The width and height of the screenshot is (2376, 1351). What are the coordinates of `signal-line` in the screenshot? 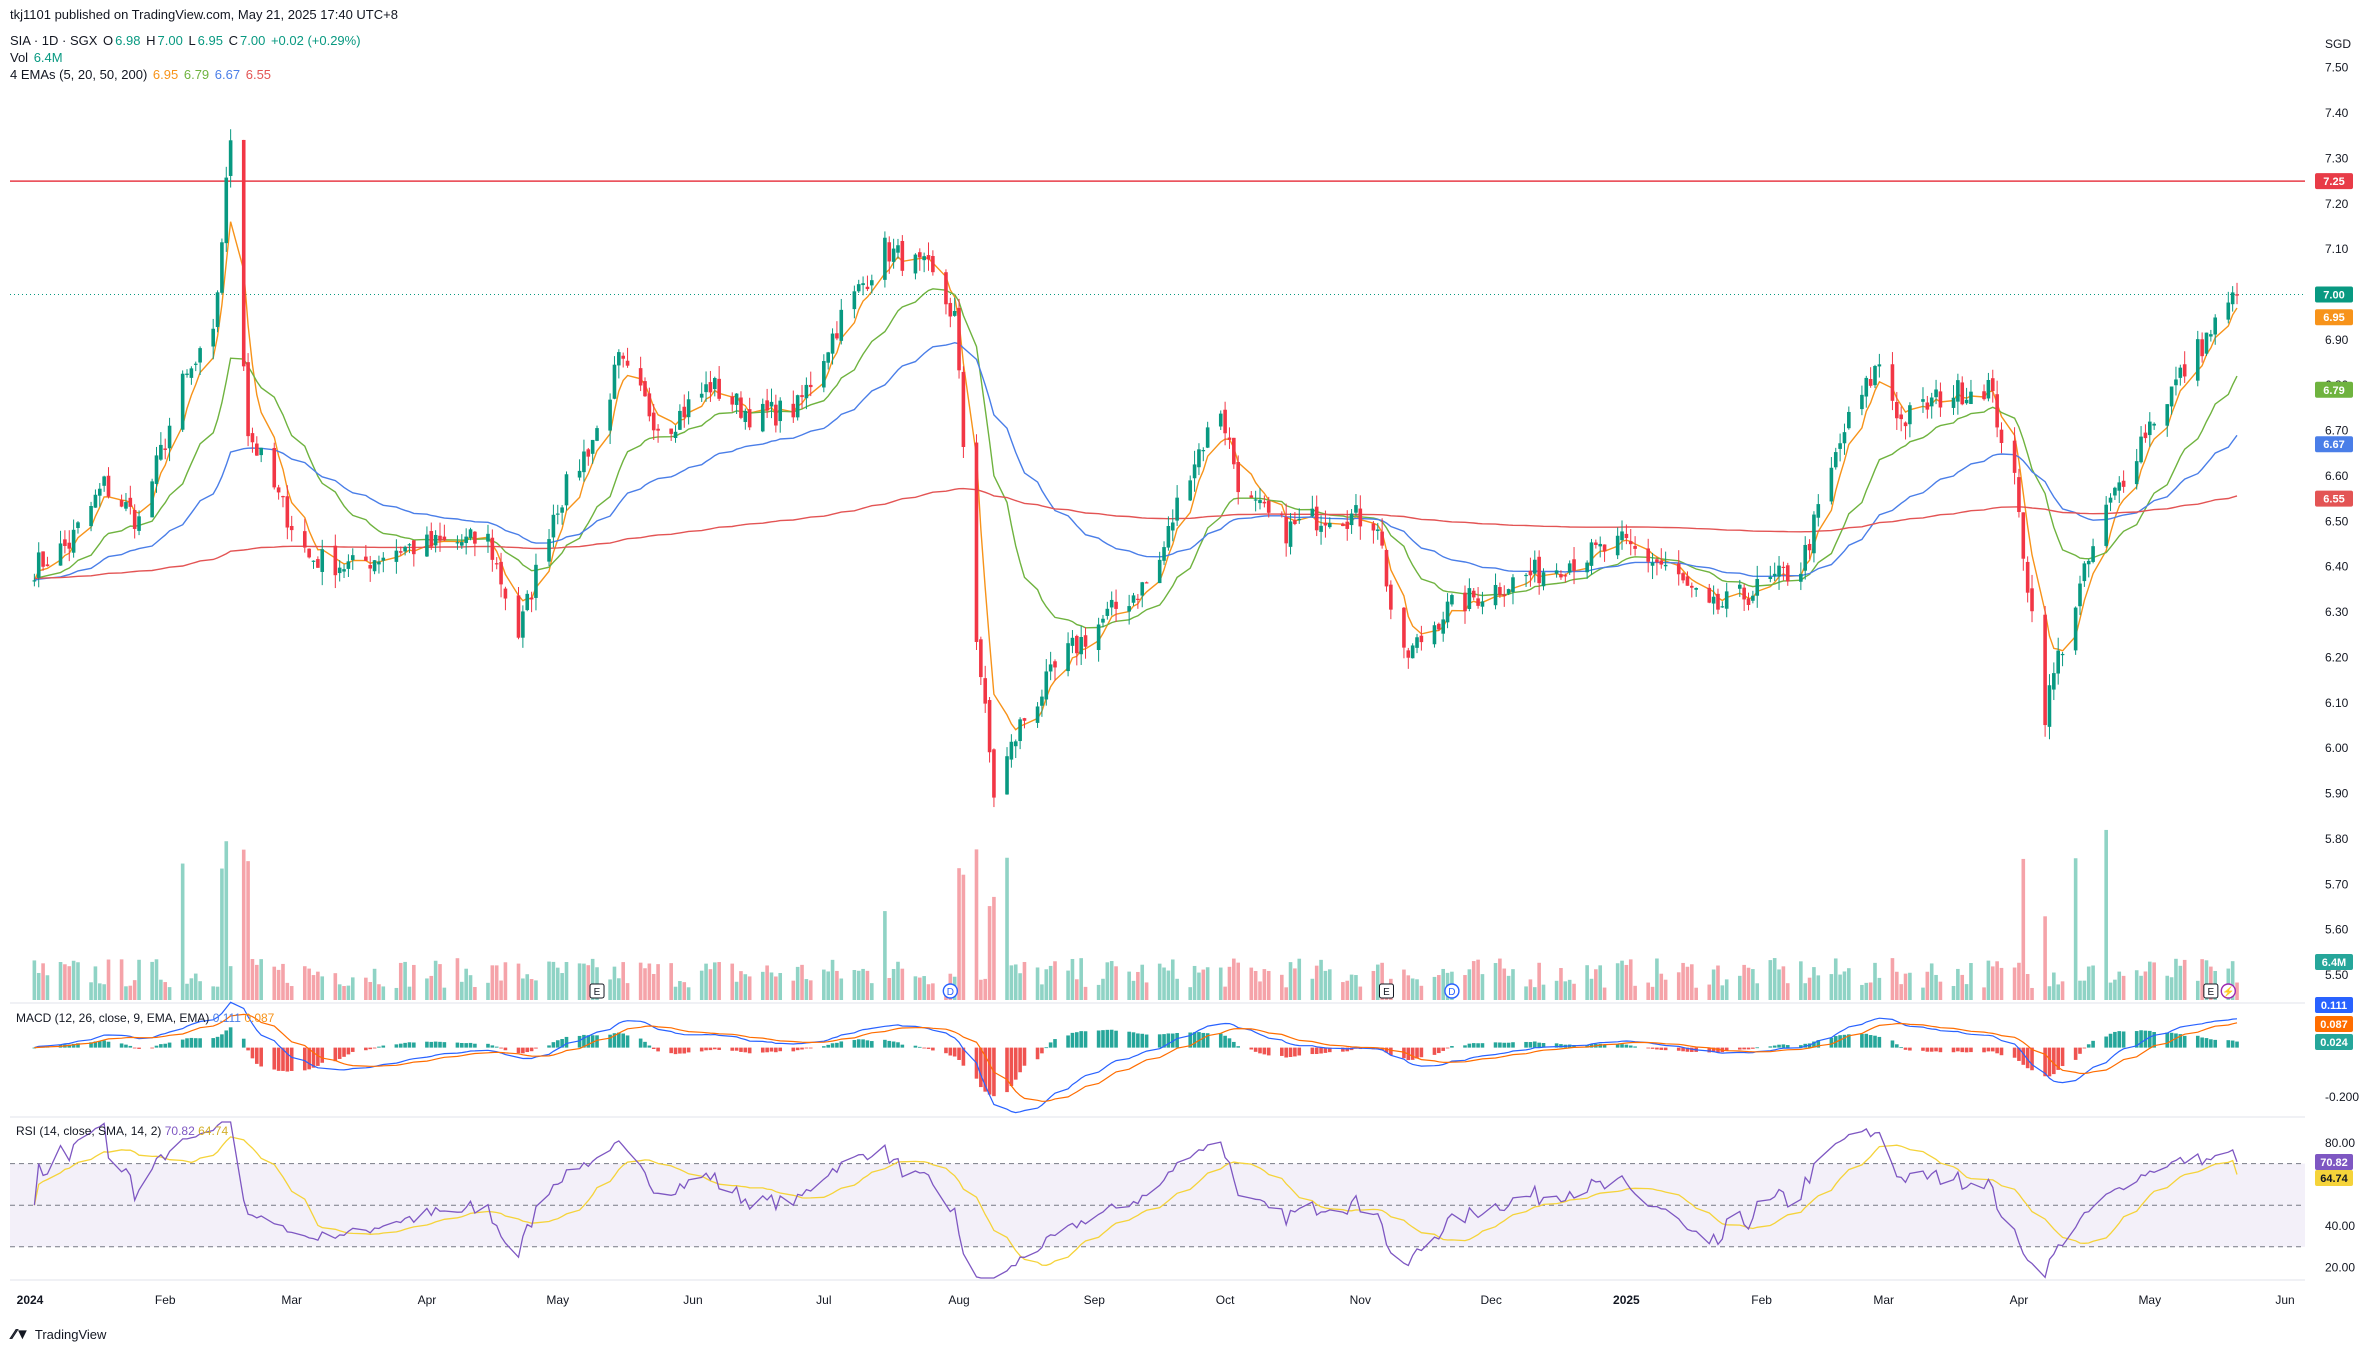 It's located at (1136, 1057).